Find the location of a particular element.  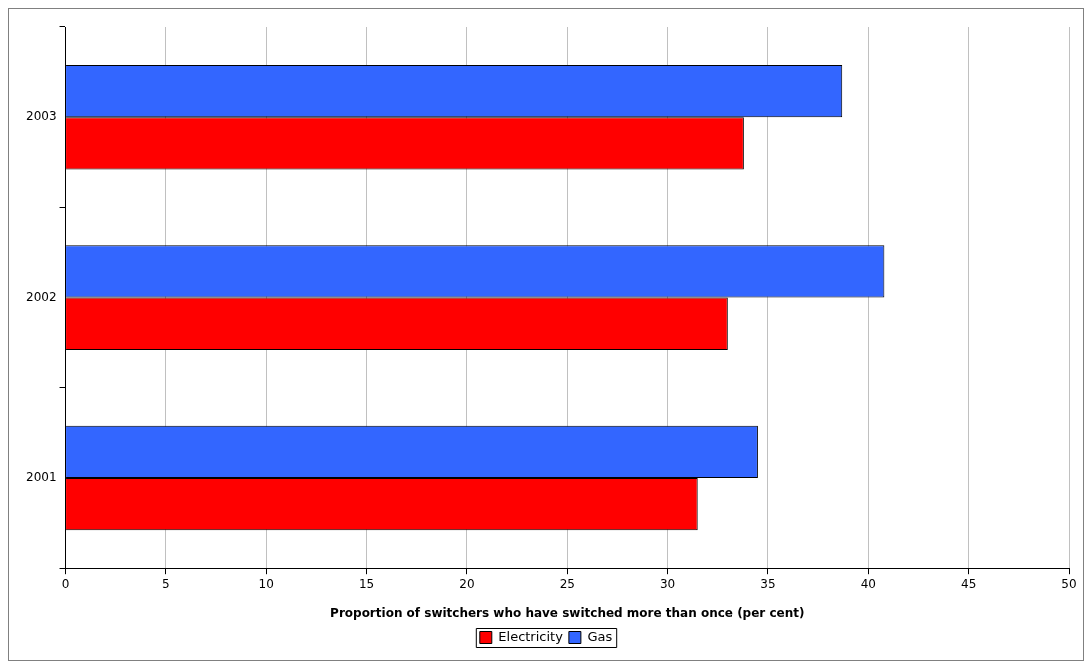

x-tick-label: 10 is located at coordinates (266, 583).